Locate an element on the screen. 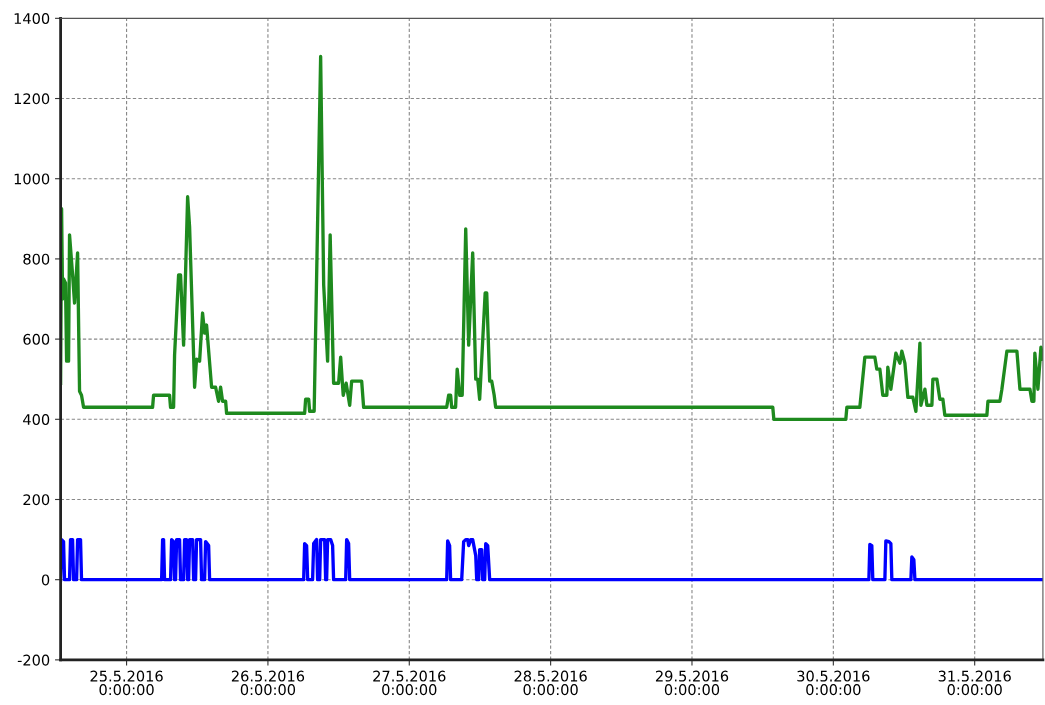 This screenshot has width=1045, height=705. x-tick-label: 27.5.2016 0:00:00 is located at coordinates (409, 683).